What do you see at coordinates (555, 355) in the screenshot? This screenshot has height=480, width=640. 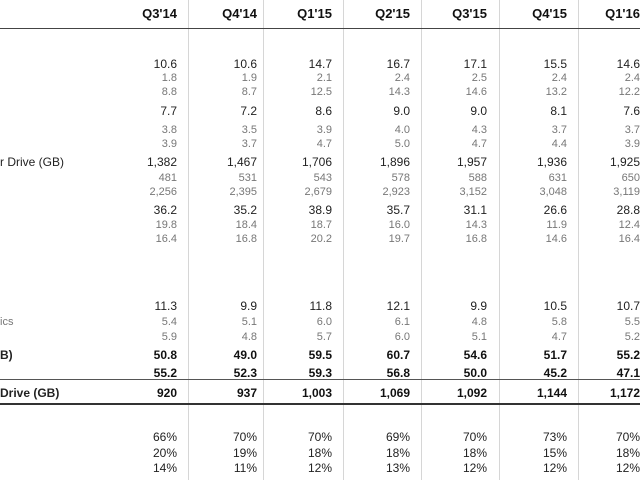 I see `table-cell: 51.7` at bounding box center [555, 355].